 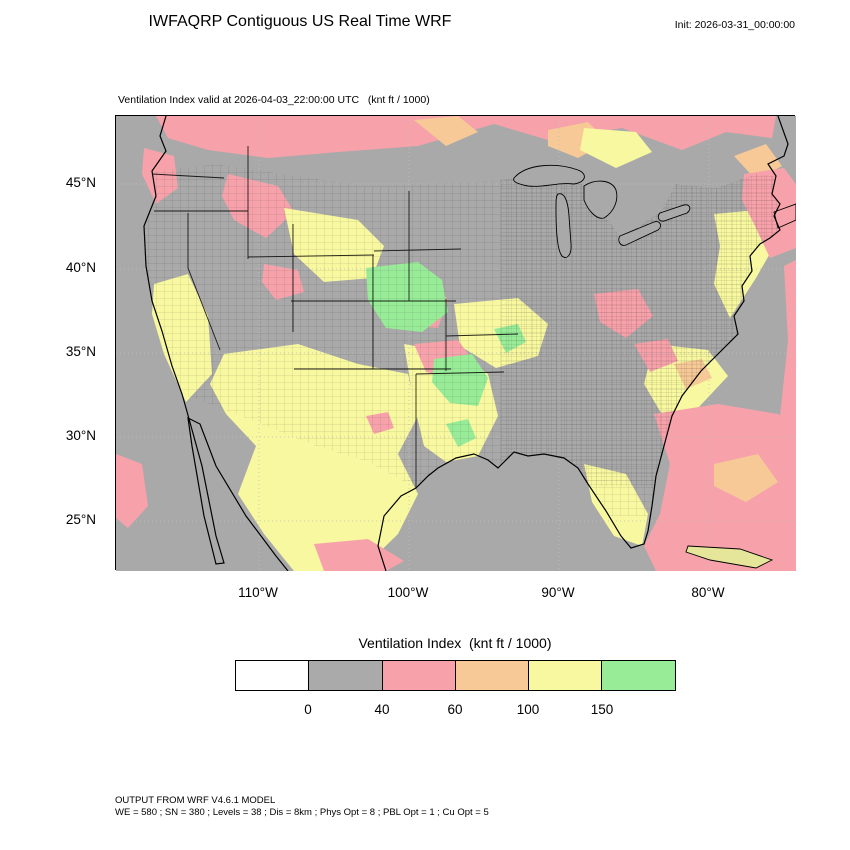 What do you see at coordinates (528, 709) in the screenshot?
I see `colorbar-tick-label: 100` at bounding box center [528, 709].